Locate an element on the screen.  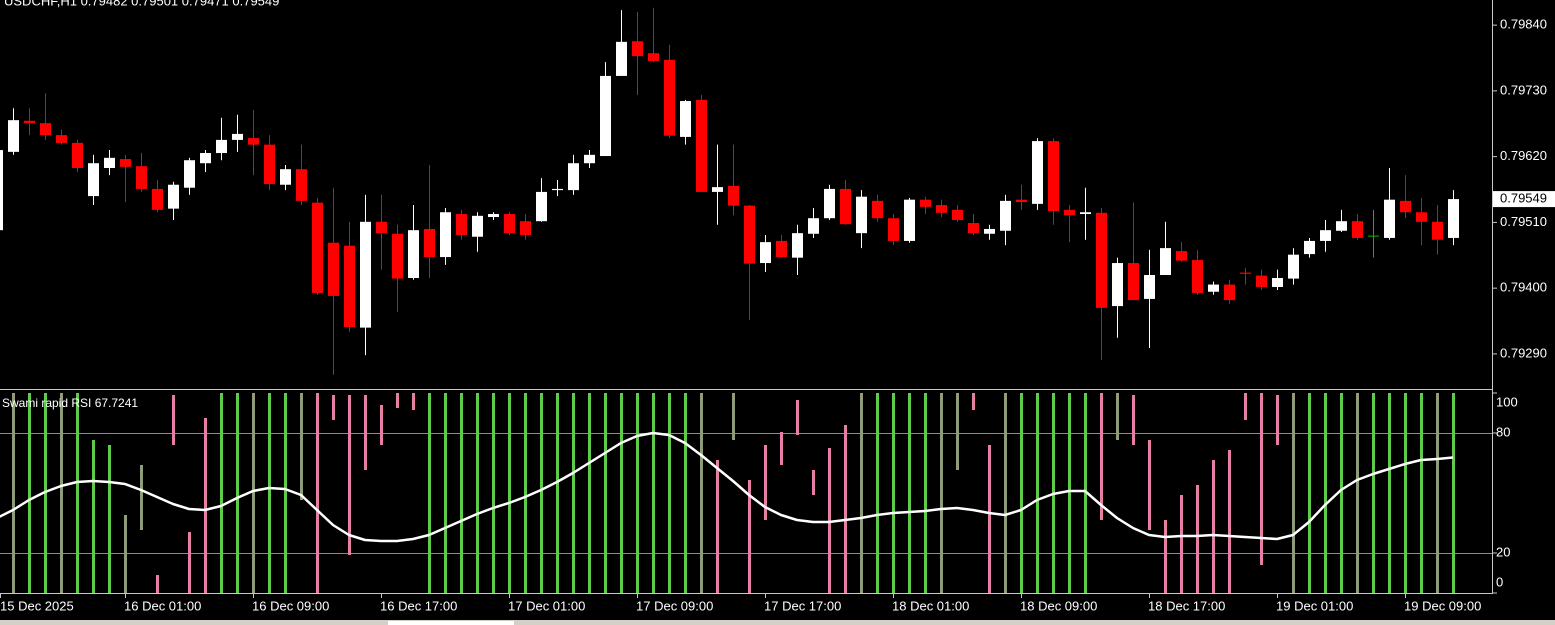
y-tick-label: 0 is located at coordinates (1499, 581).